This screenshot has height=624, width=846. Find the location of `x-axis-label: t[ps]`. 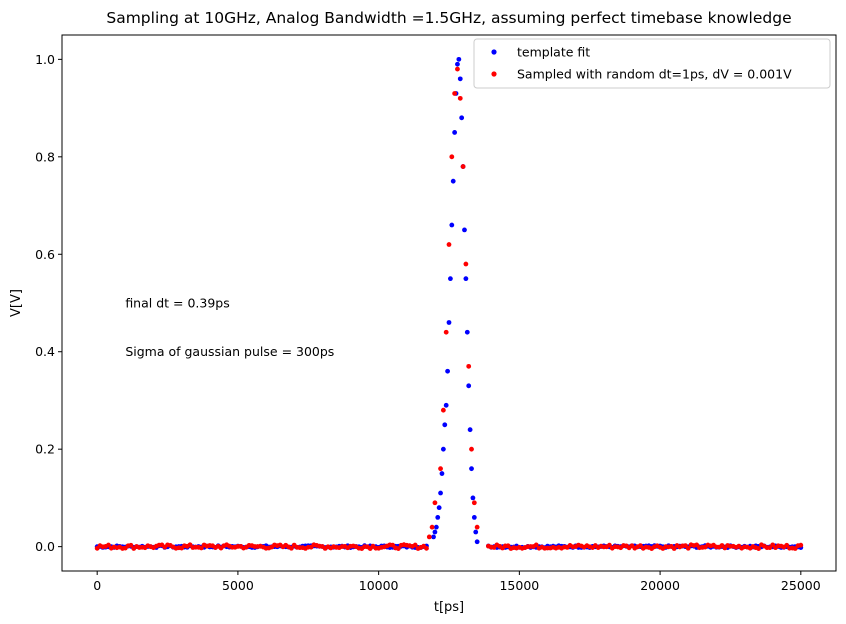

x-axis-label: t[ps] is located at coordinates (449, 607).